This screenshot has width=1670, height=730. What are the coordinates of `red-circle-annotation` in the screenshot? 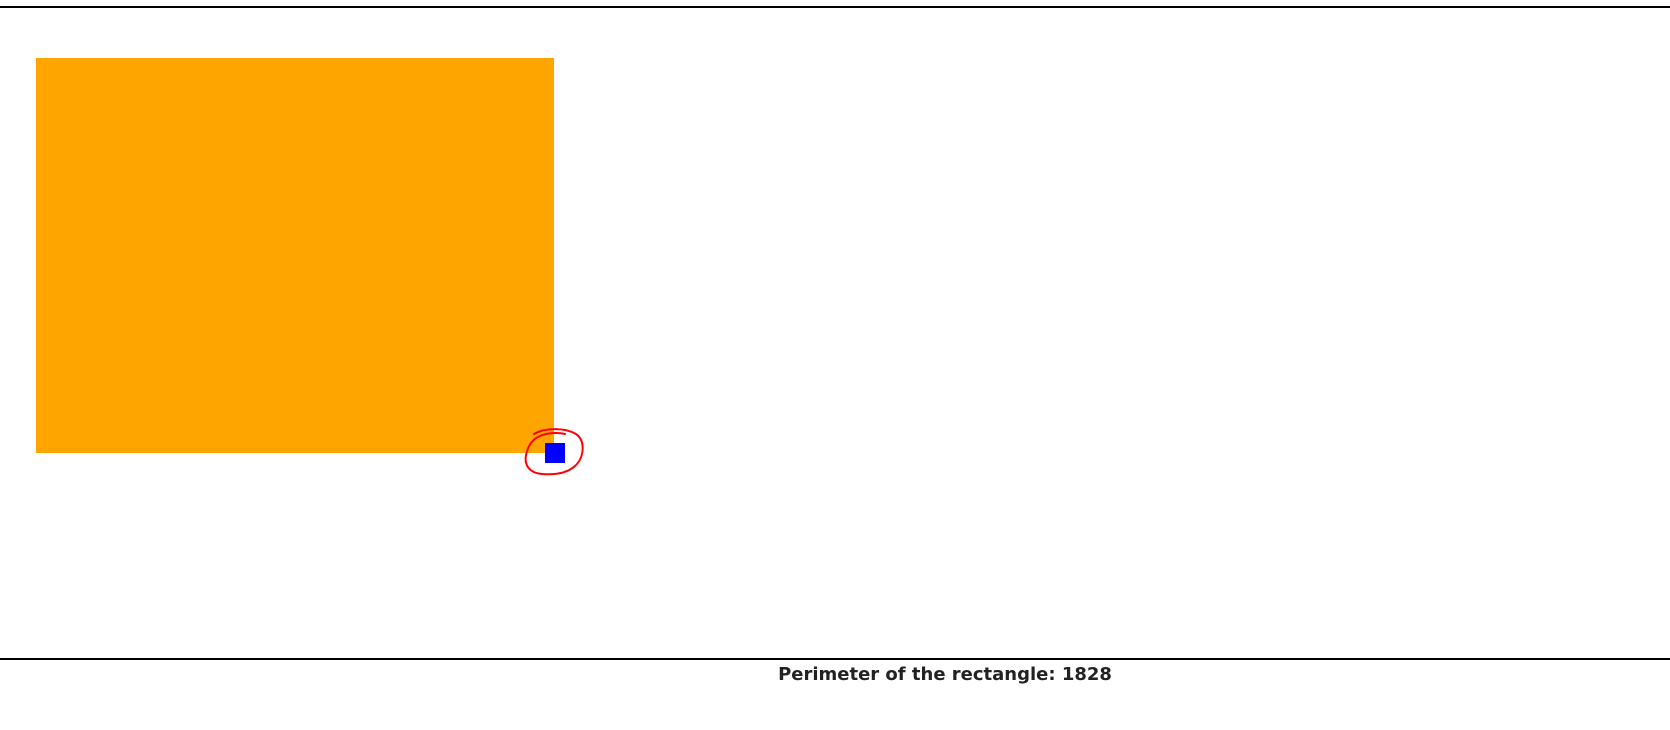 It's located at (554, 452).